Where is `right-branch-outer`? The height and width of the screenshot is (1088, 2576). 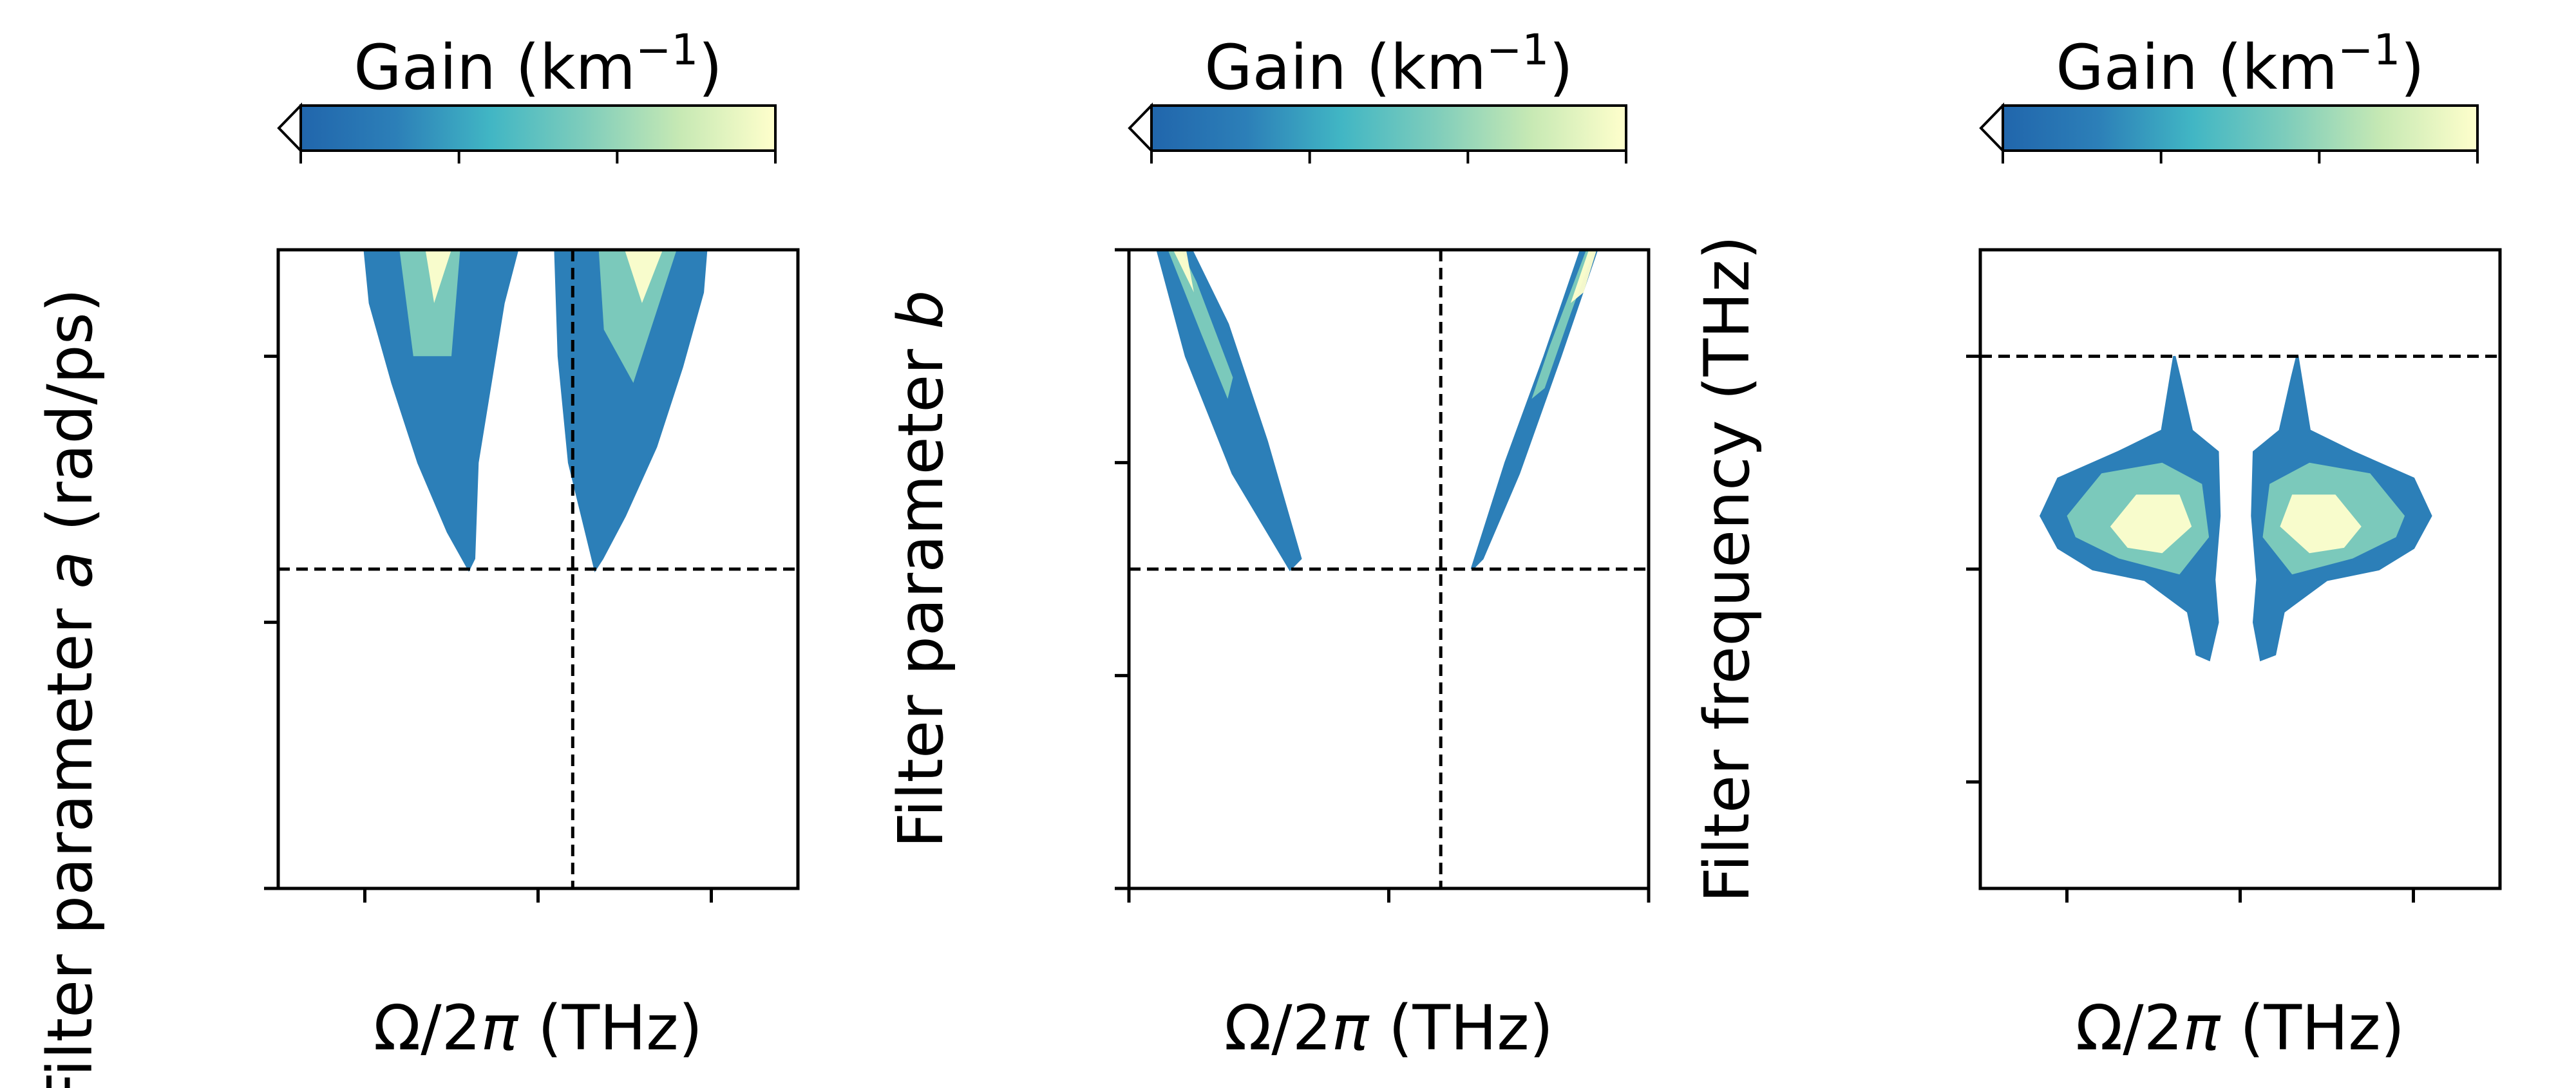
right-branch-outer is located at coordinates (1534, 410).